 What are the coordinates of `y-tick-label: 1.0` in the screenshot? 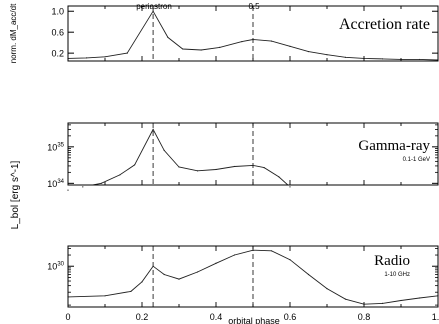 It's located at (57, 12).